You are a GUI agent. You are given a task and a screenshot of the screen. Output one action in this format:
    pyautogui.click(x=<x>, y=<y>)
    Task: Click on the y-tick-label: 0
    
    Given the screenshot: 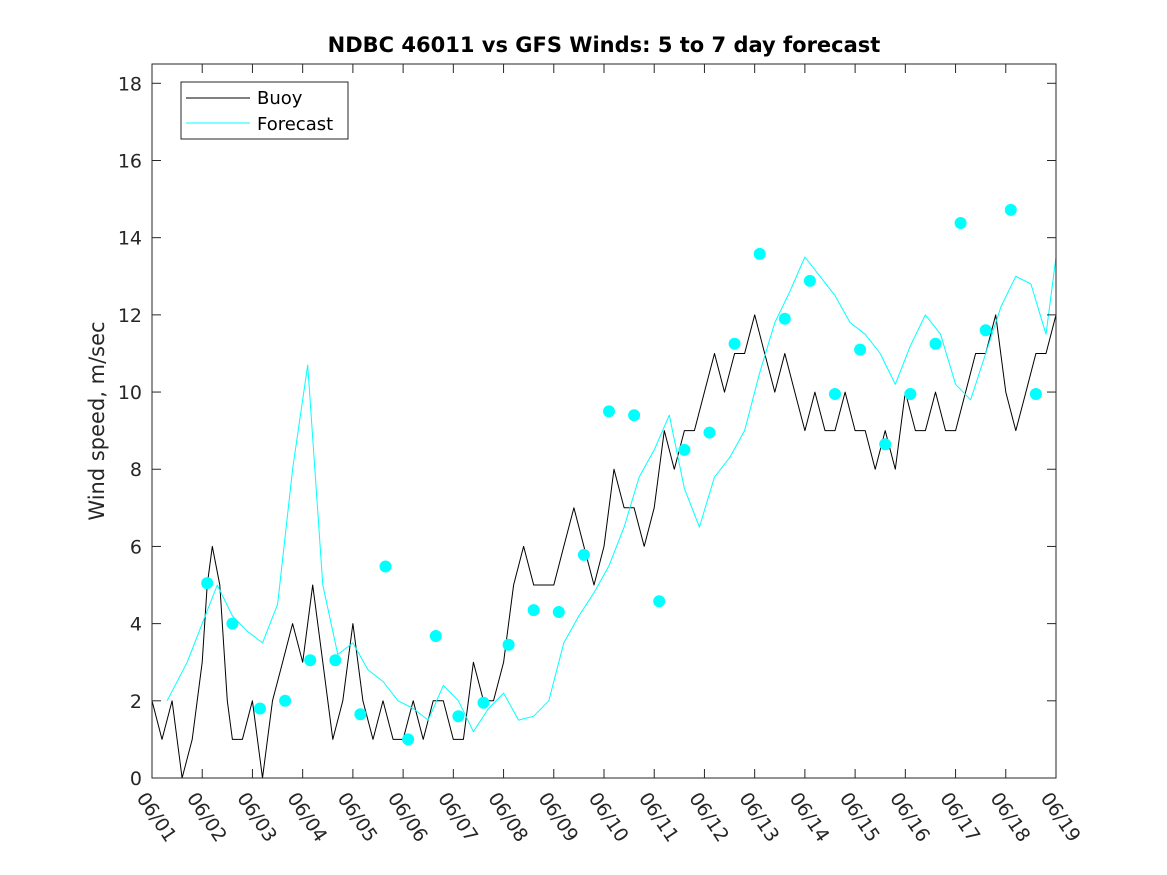 What is the action you would take?
    pyautogui.click(x=136, y=779)
    